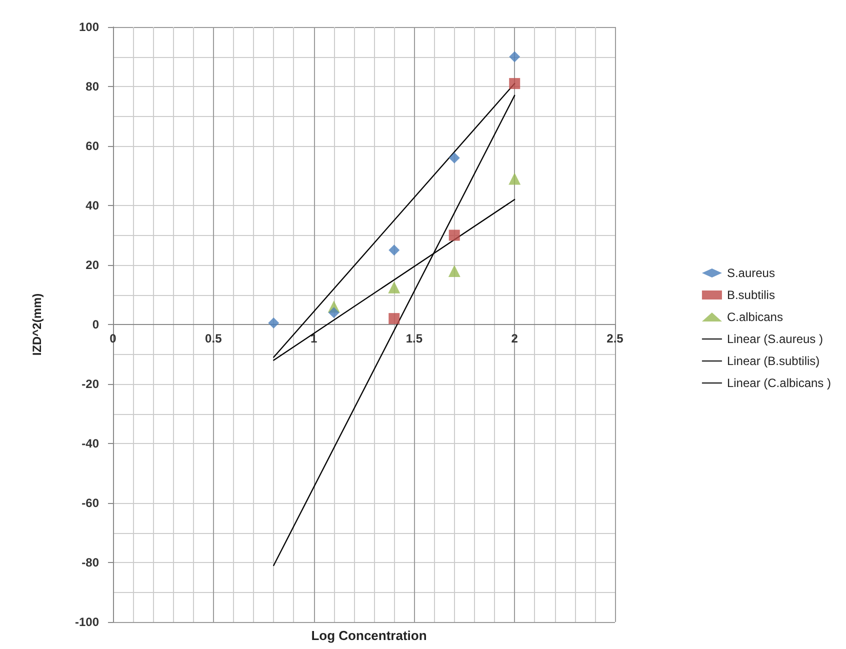 This screenshot has width=846, height=649. I want to click on x-tick-label: 1.5, so click(414, 339).